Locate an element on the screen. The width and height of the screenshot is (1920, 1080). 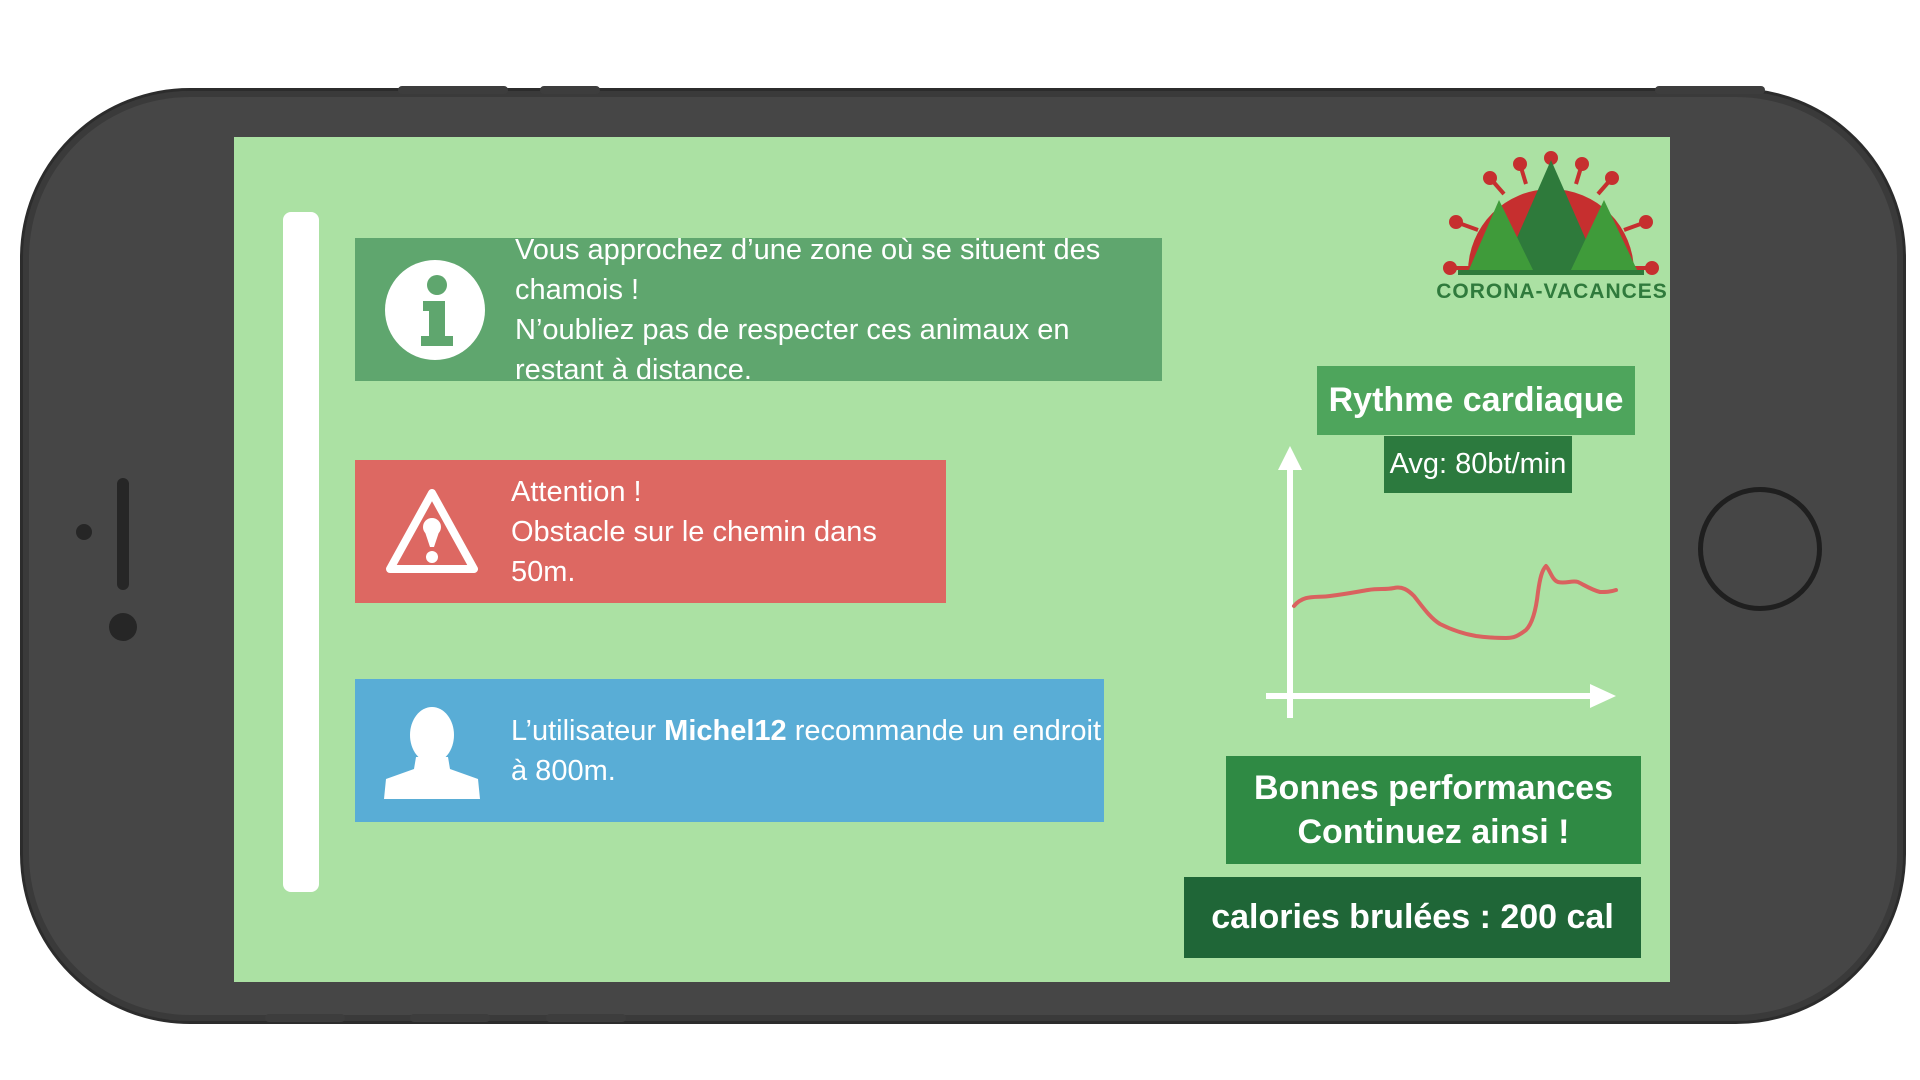
performance-line-1: Bonnes performances is located at coordinates (1433, 788).